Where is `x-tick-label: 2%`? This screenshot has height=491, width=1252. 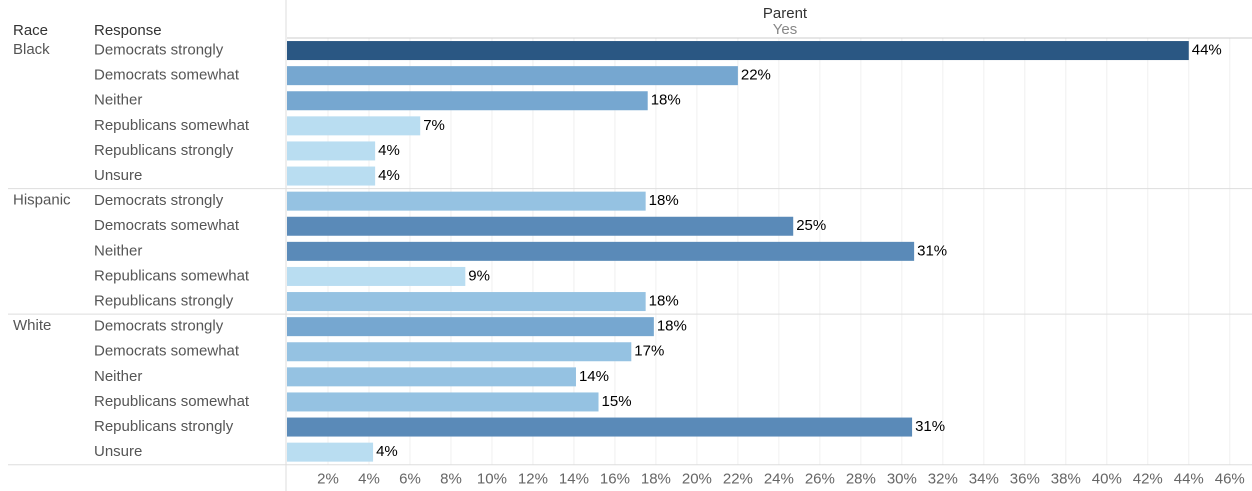
x-tick-label: 2% is located at coordinates (328, 479).